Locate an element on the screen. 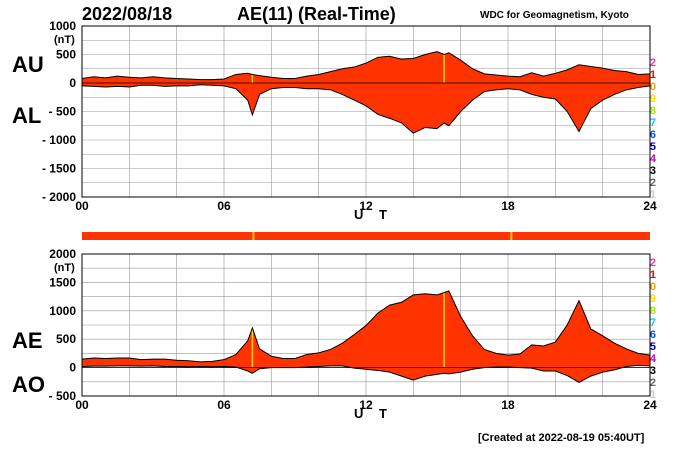 Image resolution: width=700 pixels, height=450 pixels. unit-label-bottom: (nT) is located at coordinates (64, 268).